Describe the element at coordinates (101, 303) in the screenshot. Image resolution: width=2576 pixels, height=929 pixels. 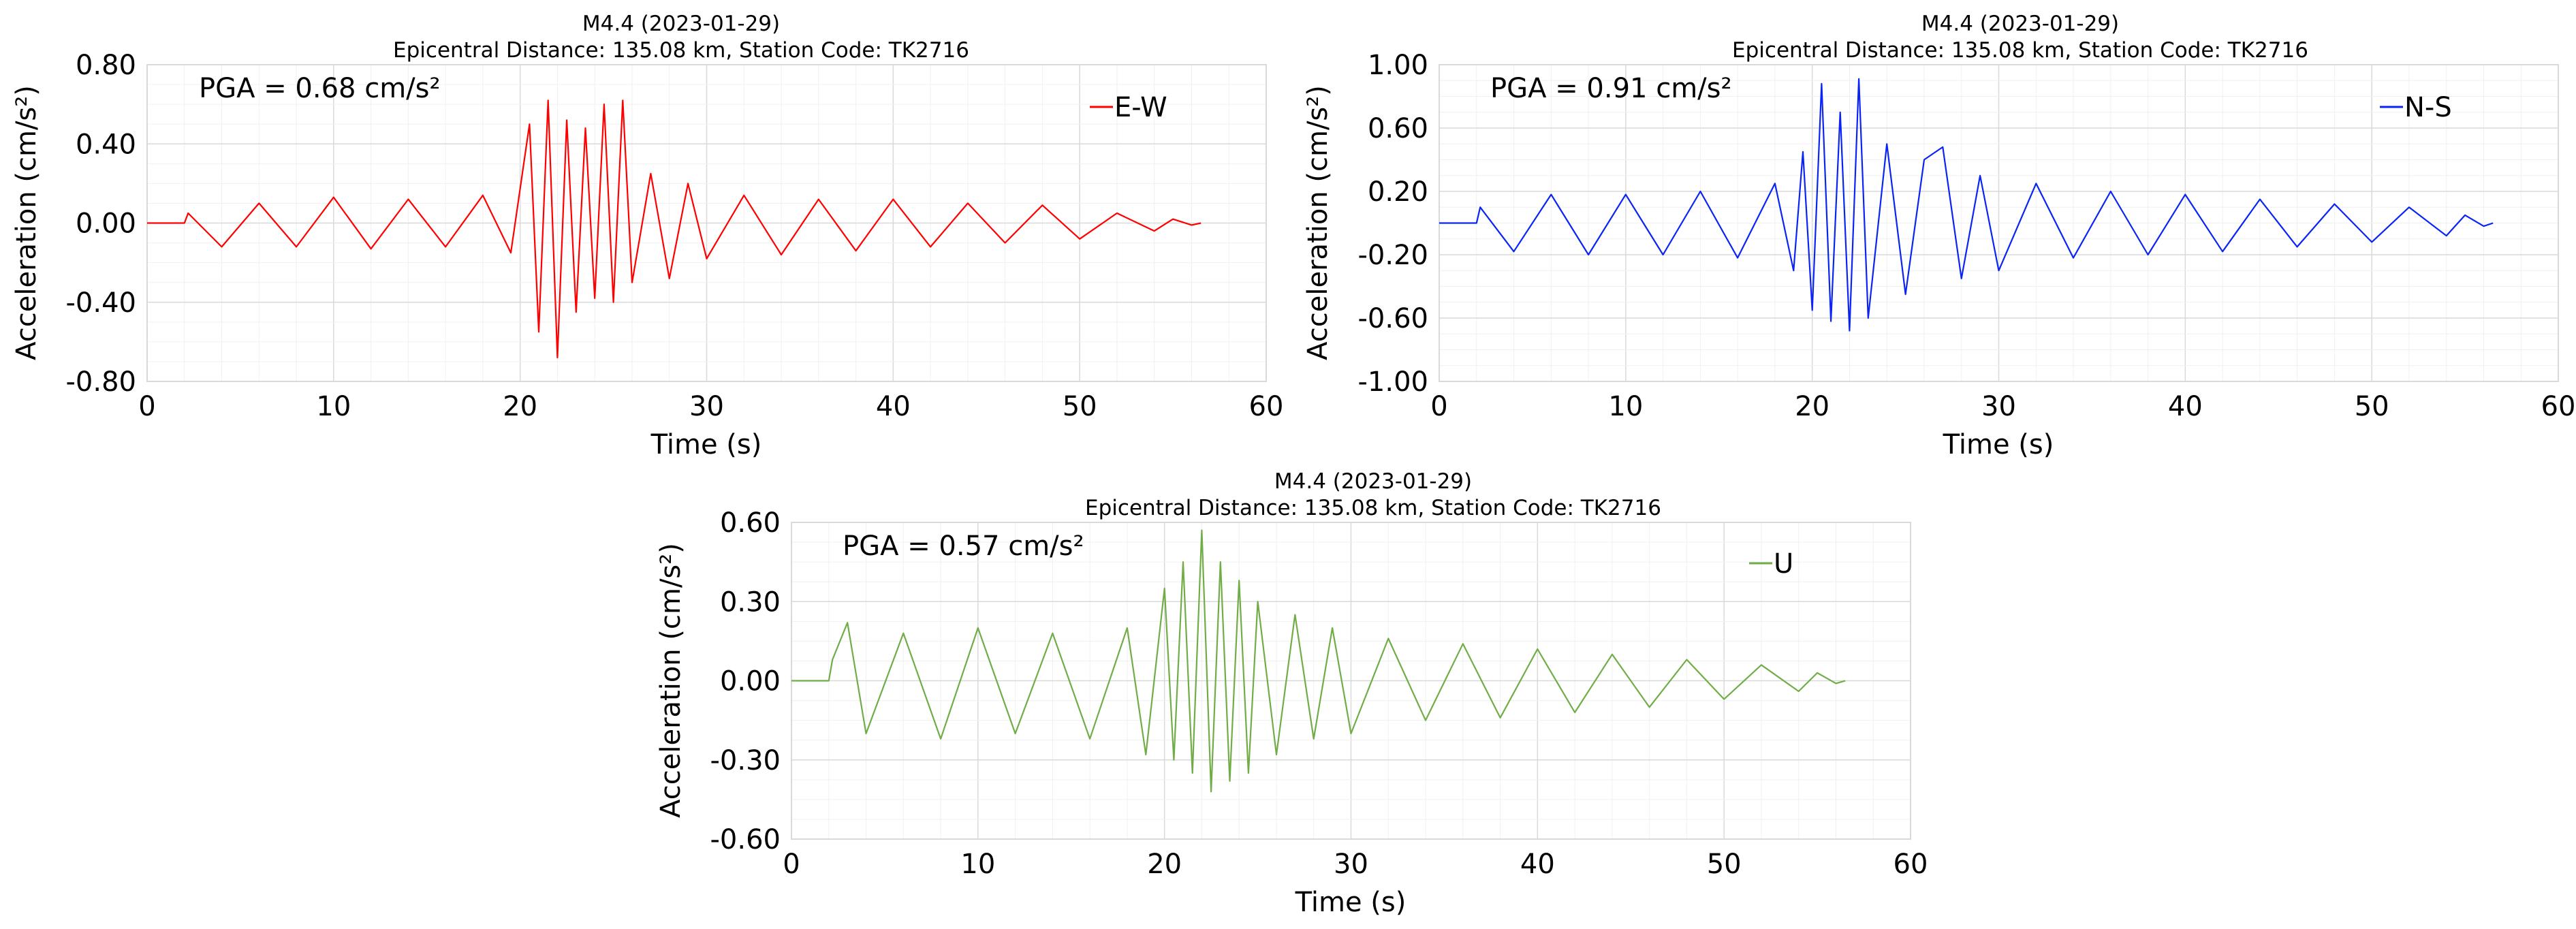
I see `y-tick-label: -0.40` at that location.